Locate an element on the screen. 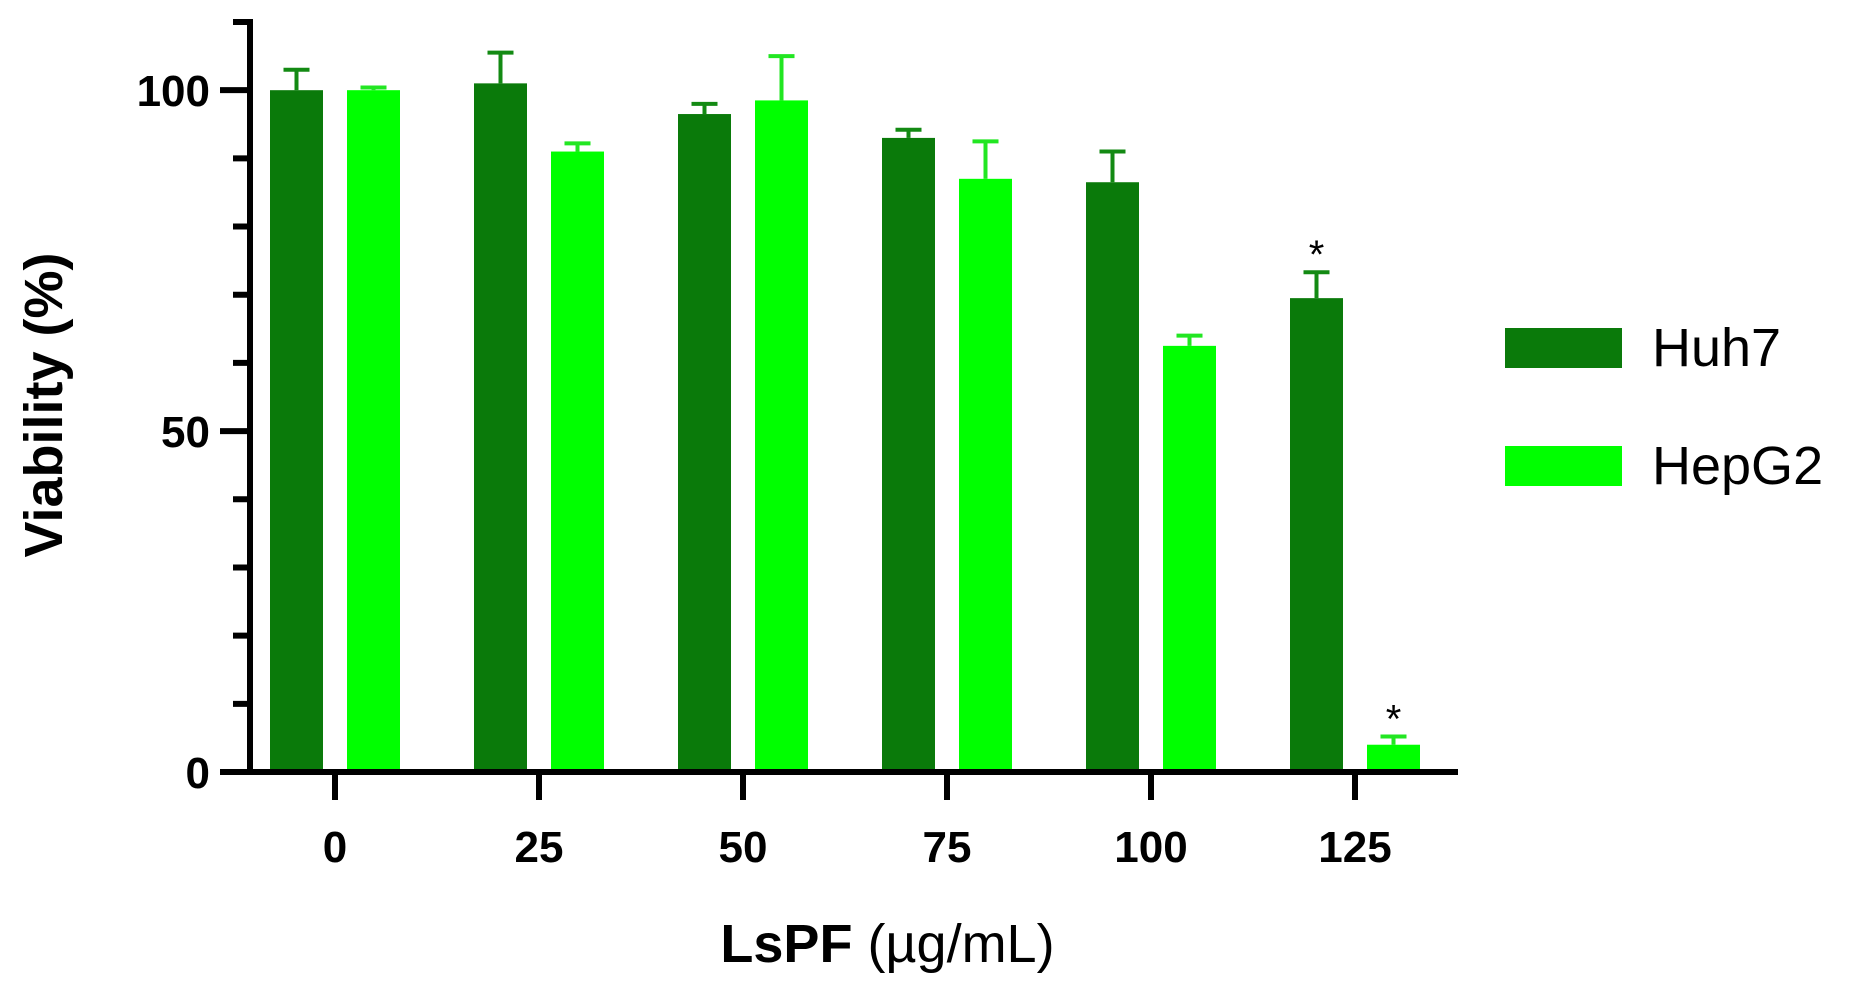 This screenshot has height=986, width=1859. x-tick-label: 25 is located at coordinates (539, 847).